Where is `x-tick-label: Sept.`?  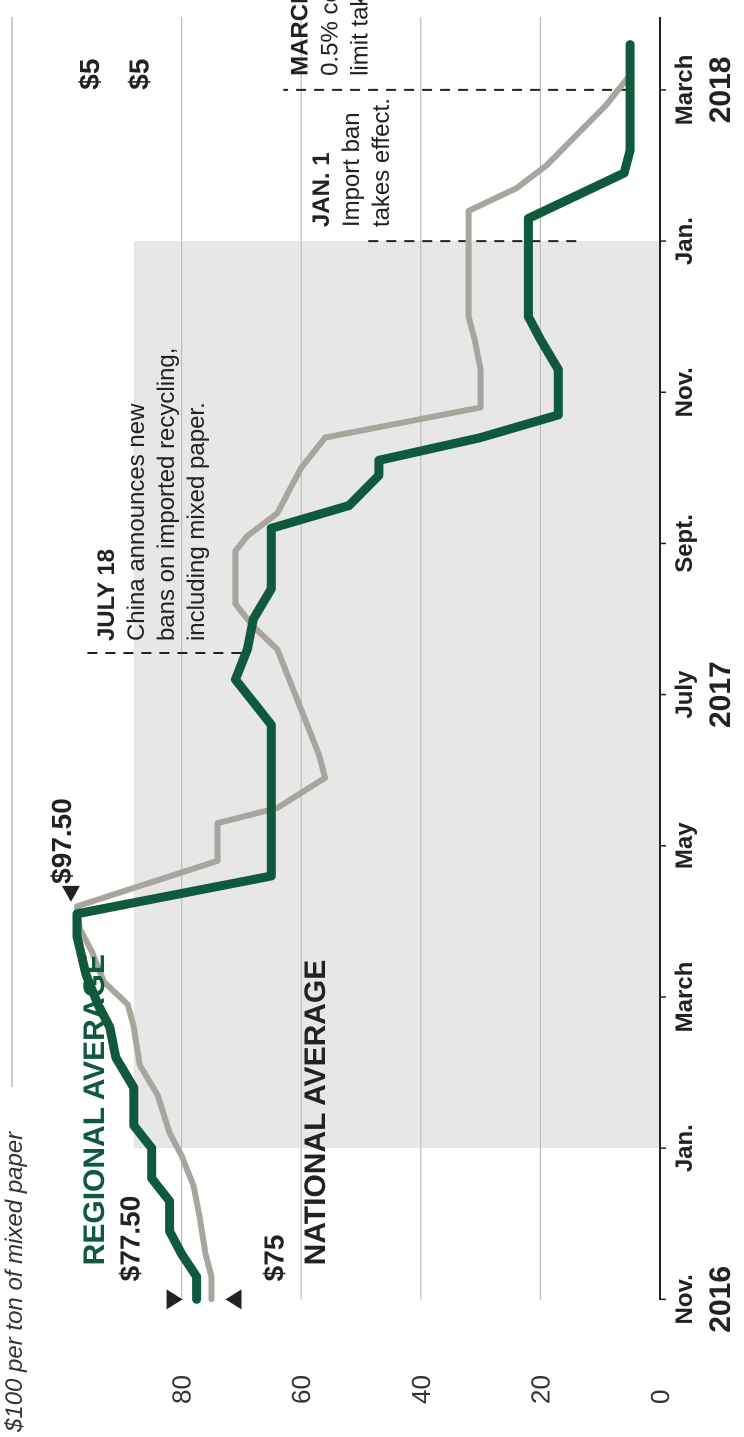 x-tick-label: Sept. is located at coordinates (684, 543).